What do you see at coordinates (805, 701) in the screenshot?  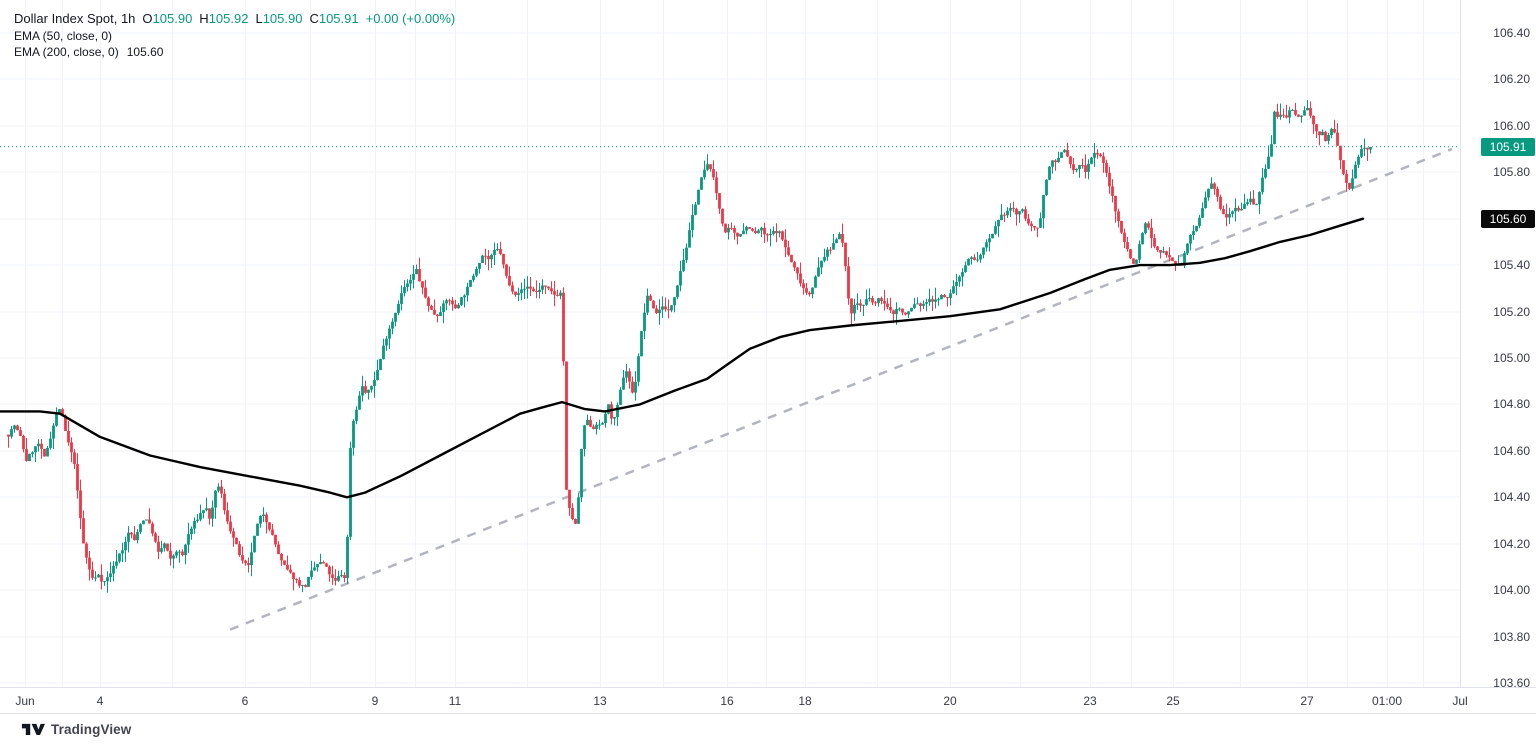 I see `time-axis-label: 18` at bounding box center [805, 701].